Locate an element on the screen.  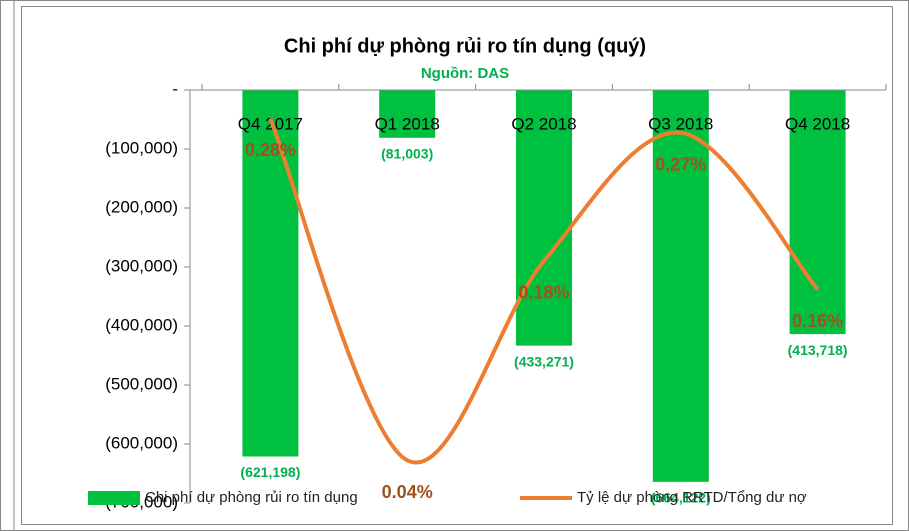
x-tick-label: Q1 2018 is located at coordinates (407, 123).